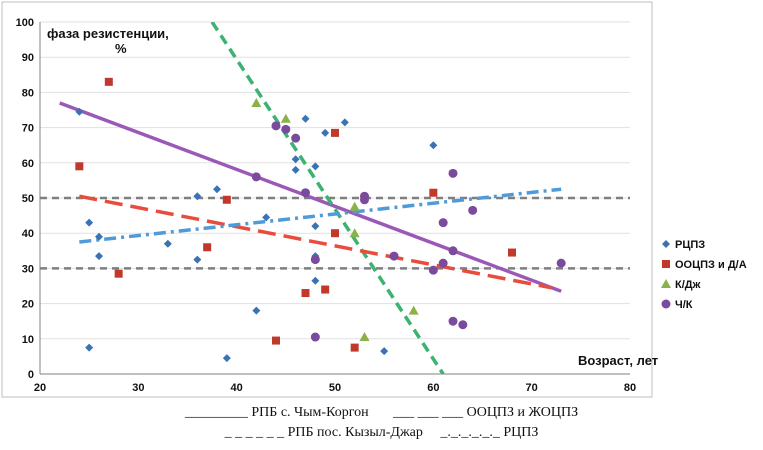 This screenshot has height=450, width=763. Describe the element at coordinates (684, 305) in the screenshot. I see `legend-label: Ч/К` at that location.